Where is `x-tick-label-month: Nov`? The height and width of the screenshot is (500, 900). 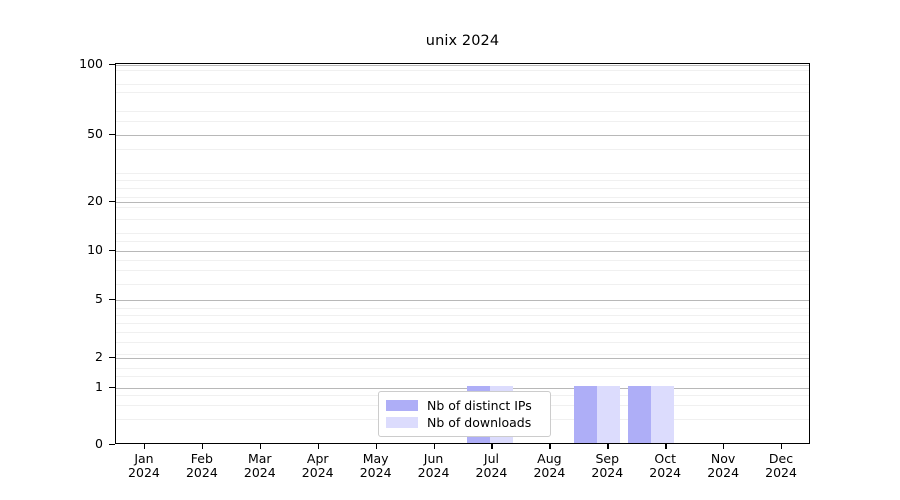 x-tick-label-month: Nov is located at coordinates (723, 458).